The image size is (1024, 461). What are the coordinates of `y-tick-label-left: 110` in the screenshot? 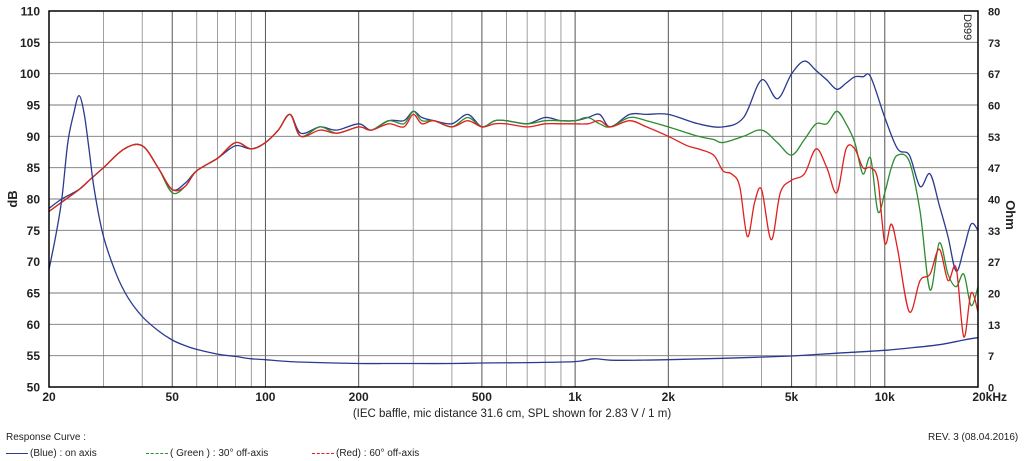 It's located at (31, 12).